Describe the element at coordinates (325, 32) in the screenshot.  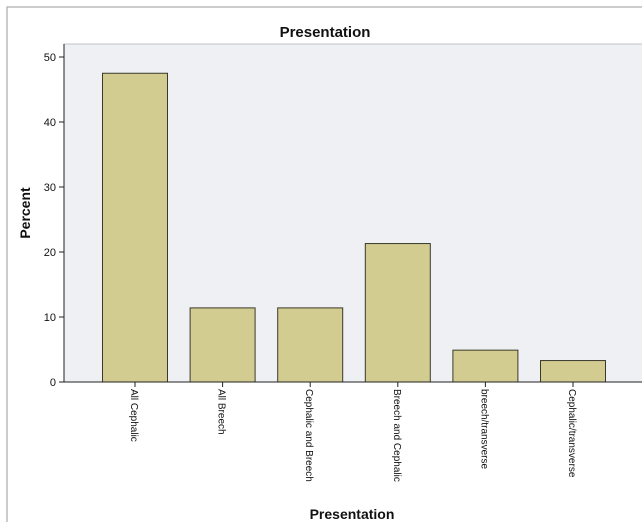
I see `chart-title: Presentation` at that location.